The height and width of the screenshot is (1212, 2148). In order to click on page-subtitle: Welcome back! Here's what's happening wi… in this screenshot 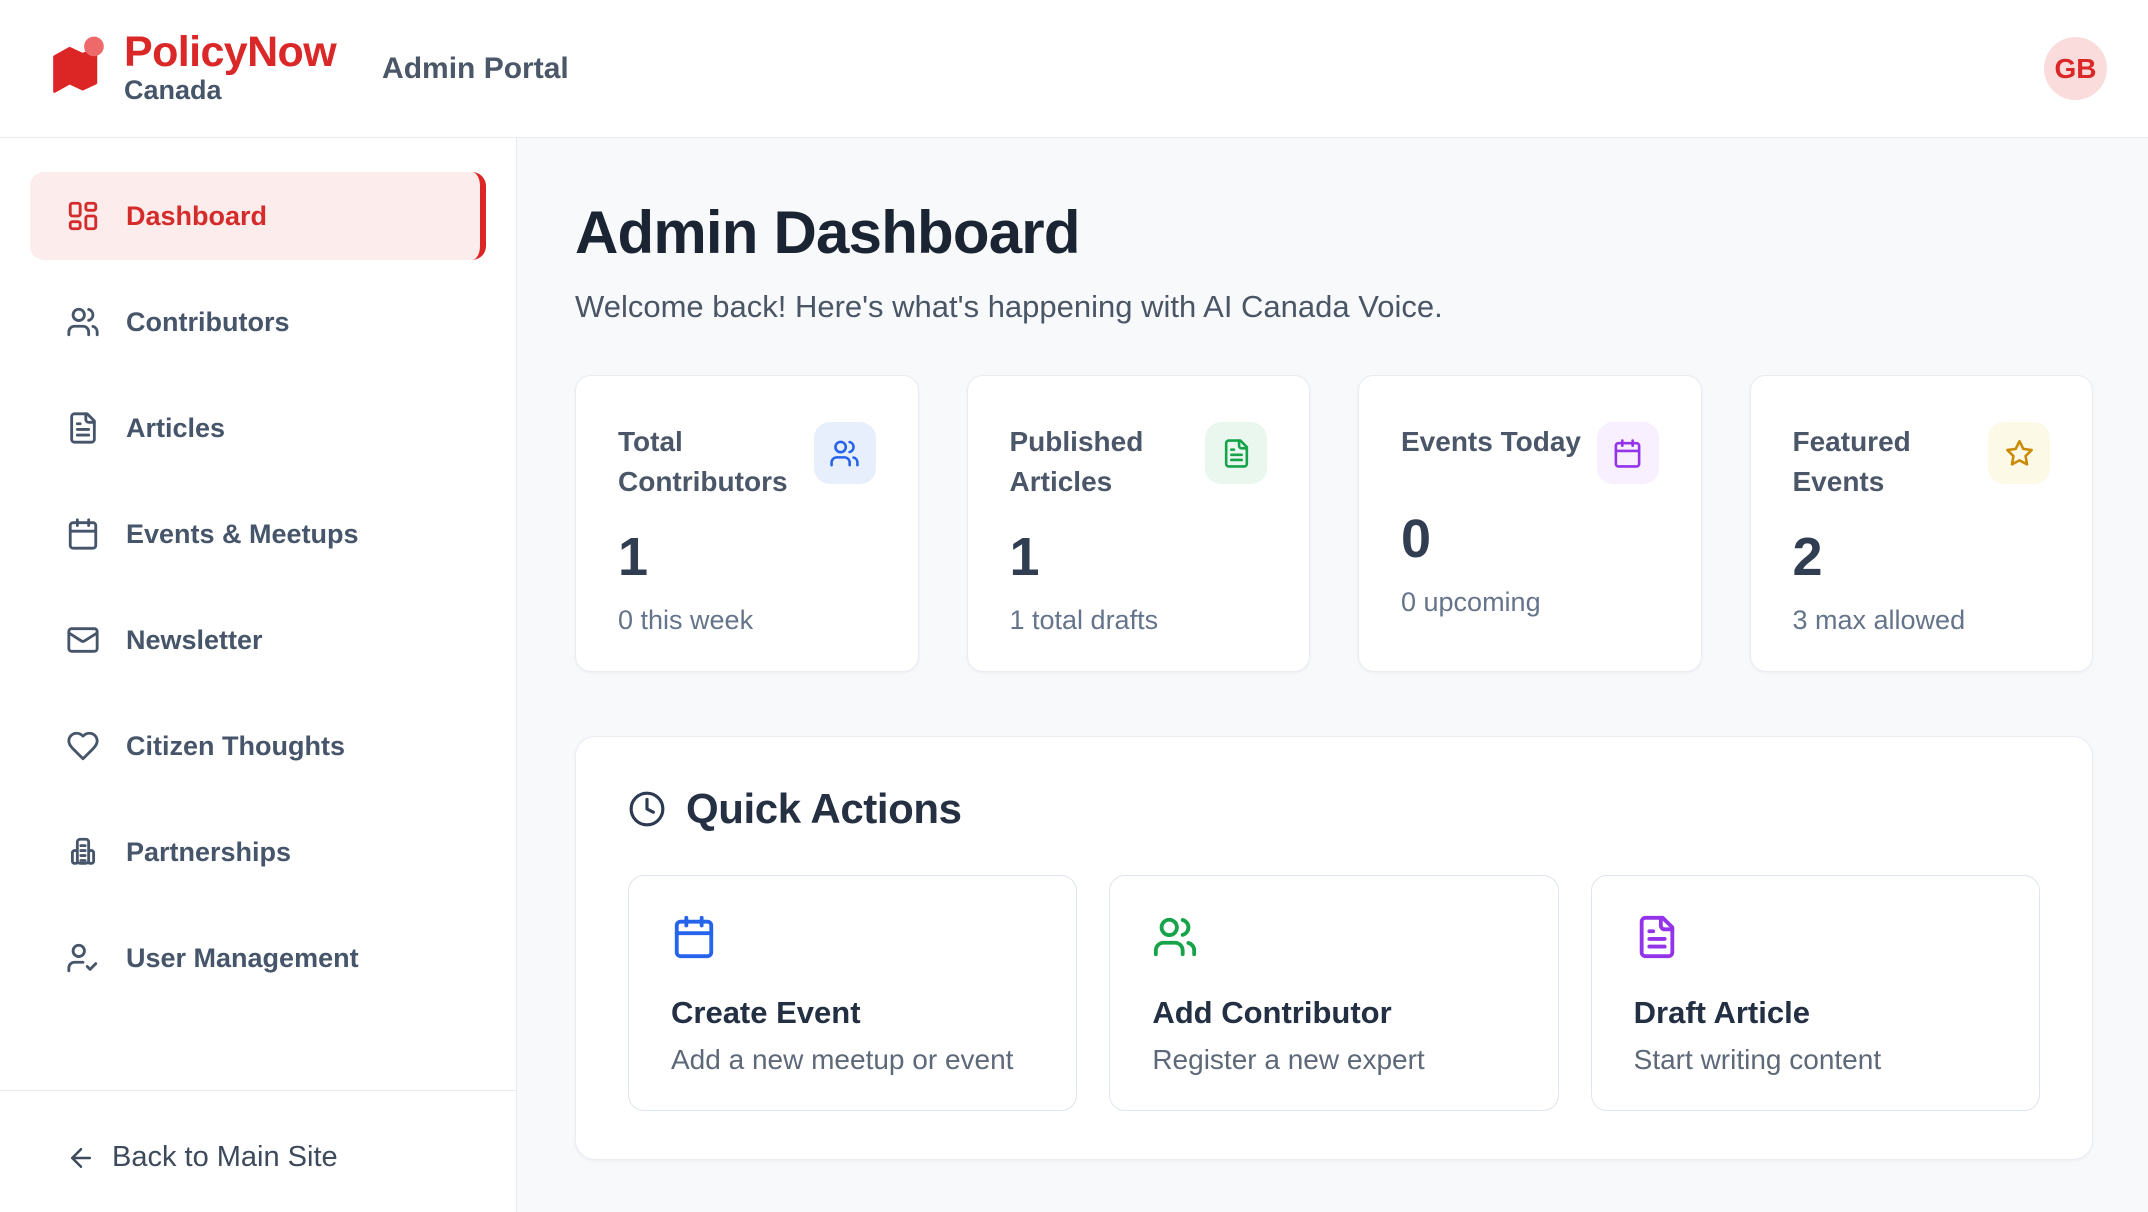, I will do `click(1009, 306)`.